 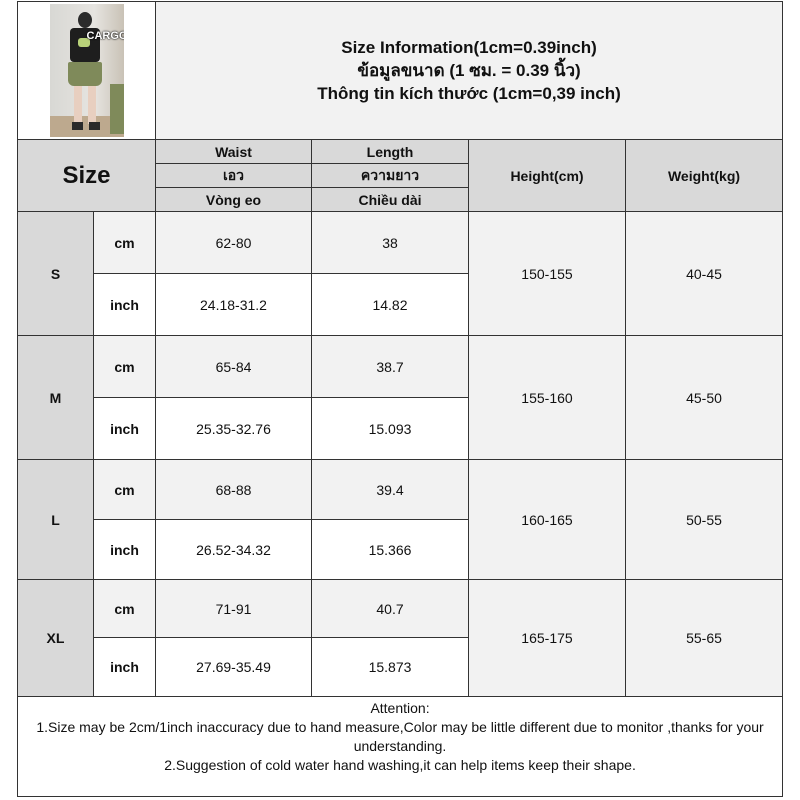 What do you see at coordinates (233, 366) in the screenshot?
I see `waist-cm: 65-84` at bounding box center [233, 366].